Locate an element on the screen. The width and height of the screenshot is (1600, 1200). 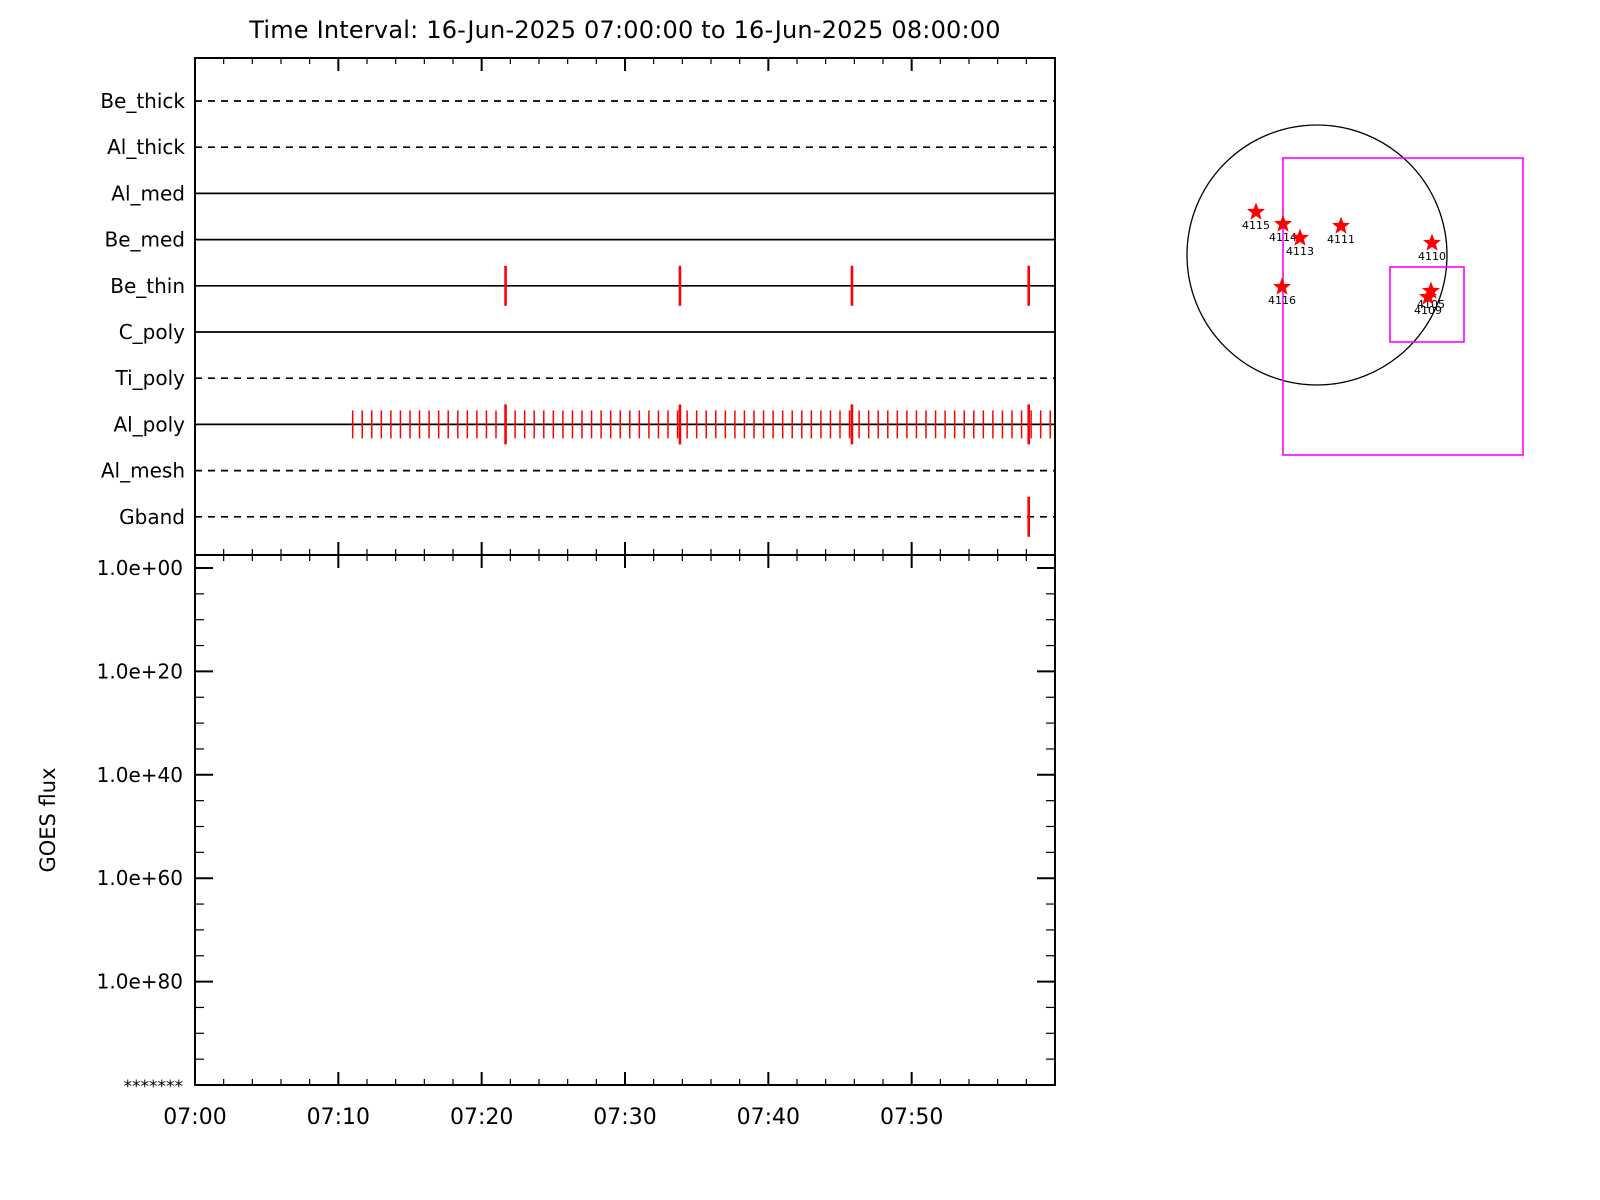
timeline-row-label: Al_thick is located at coordinates (146, 147).